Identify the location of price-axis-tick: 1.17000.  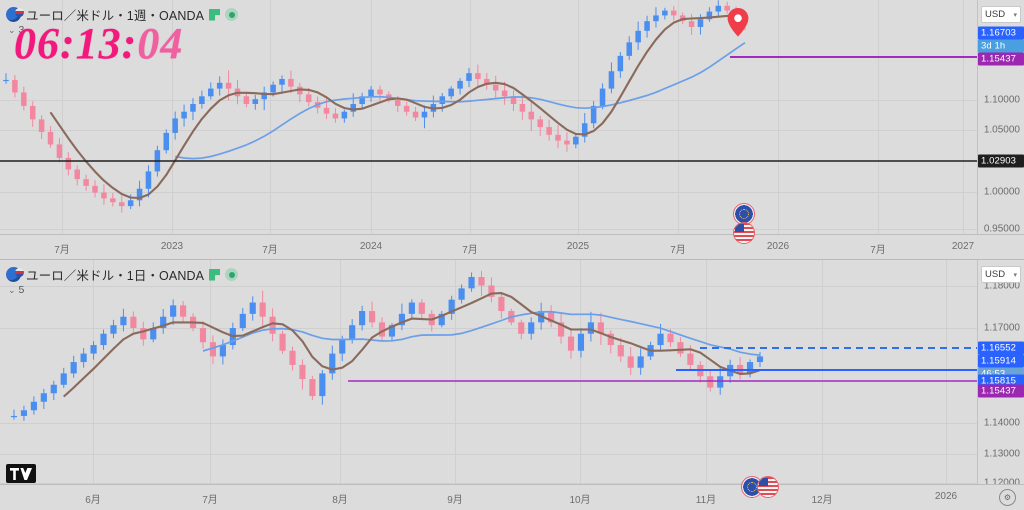
(1001, 328).